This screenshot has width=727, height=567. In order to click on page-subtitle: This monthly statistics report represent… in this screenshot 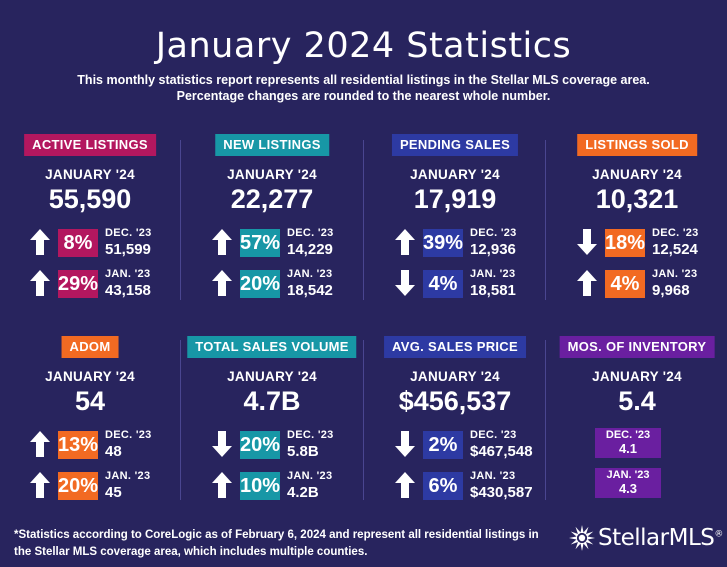, I will do `click(363, 88)`.